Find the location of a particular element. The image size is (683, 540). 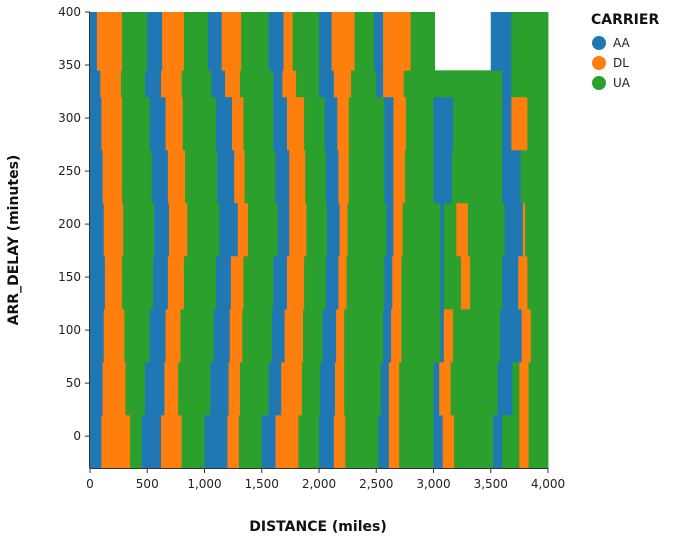

y-axis: 0 50 100 150 200 250 300 350 400 is located at coordinates (74, 236).